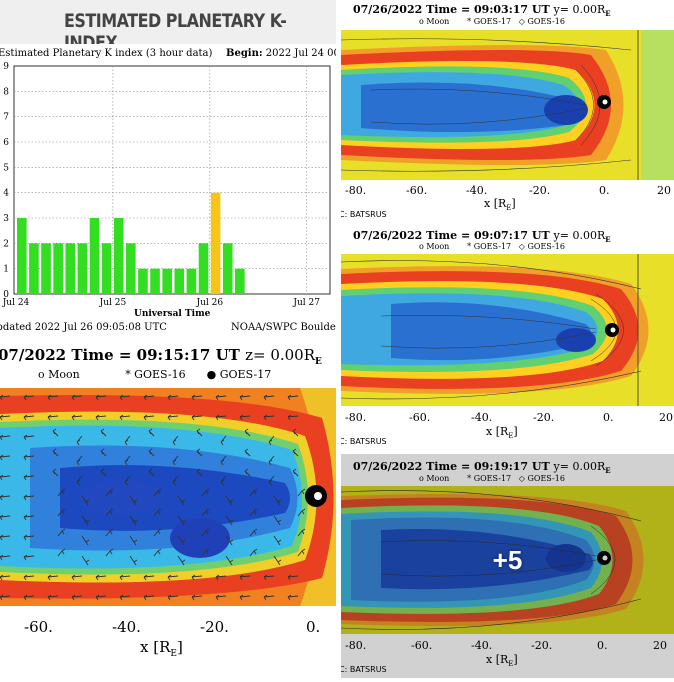 This screenshot has width=674, height=682. Describe the element at coordinates (489, 246) in the screenshot. I see `legend-goes17: * GOES-17` at that location.